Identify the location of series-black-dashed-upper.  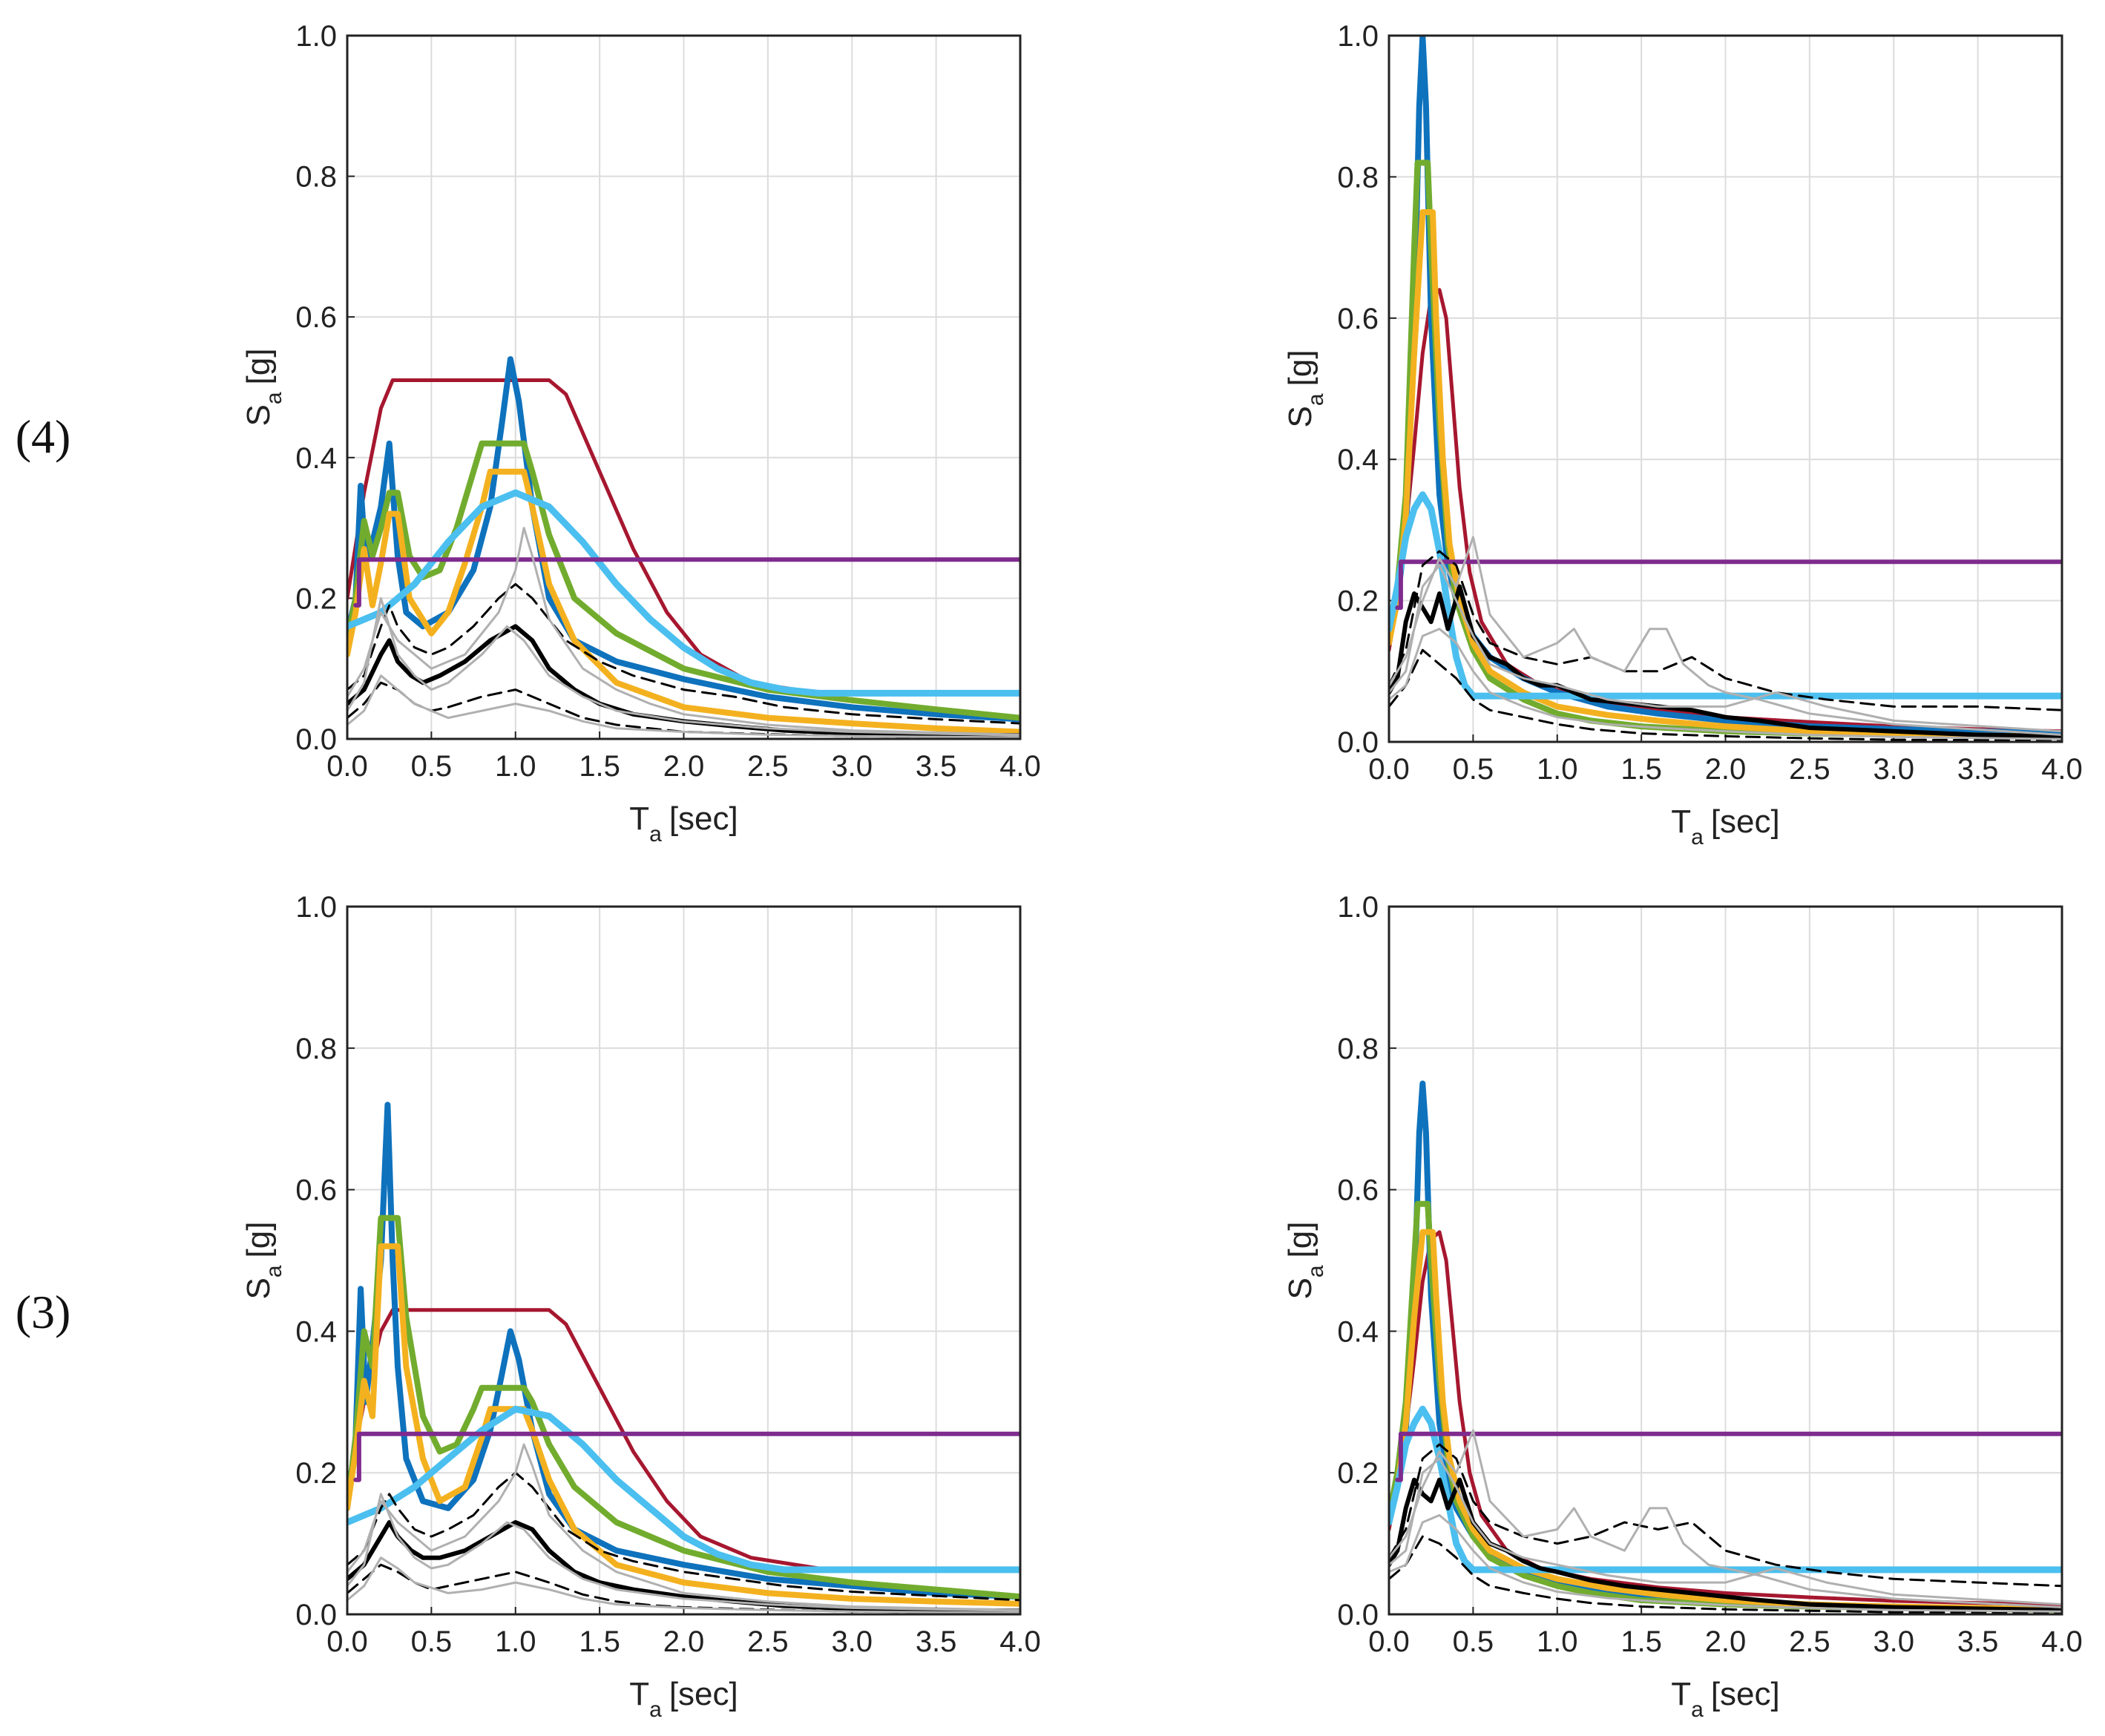
(1725, 1516).